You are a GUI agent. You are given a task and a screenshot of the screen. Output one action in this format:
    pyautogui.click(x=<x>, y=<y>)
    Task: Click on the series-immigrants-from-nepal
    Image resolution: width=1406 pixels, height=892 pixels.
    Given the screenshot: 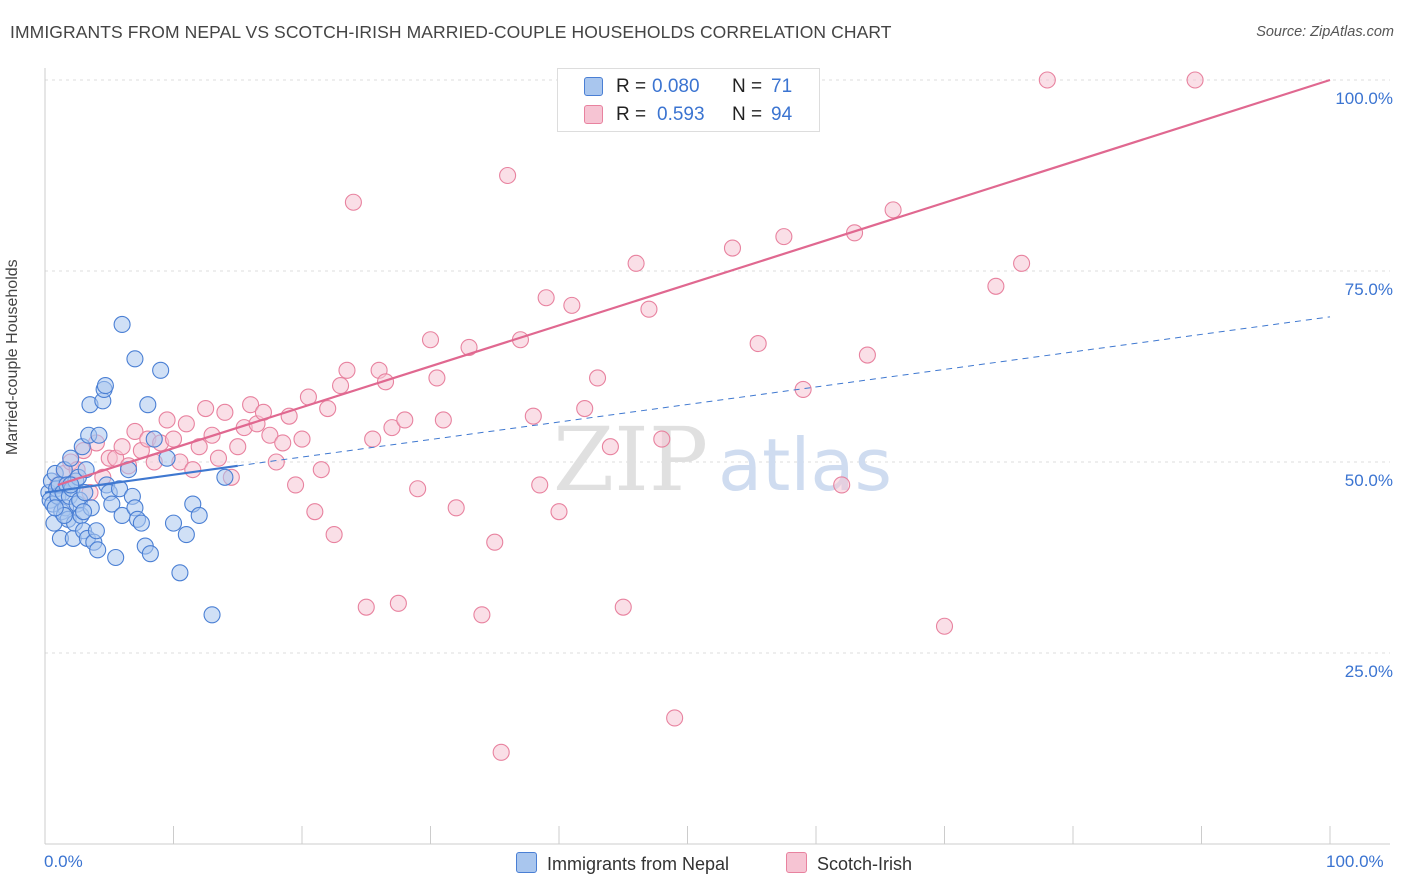 What is the action you would take?
    pyautogui.click(x=137, y=469)
    